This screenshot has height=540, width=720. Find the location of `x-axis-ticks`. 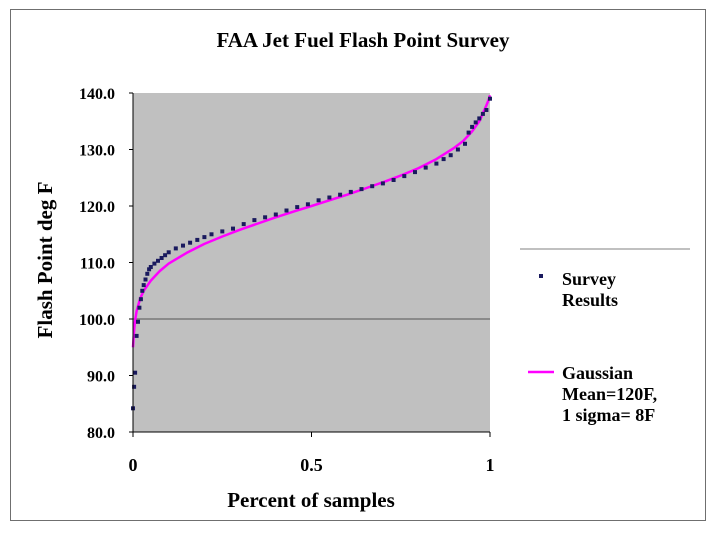

x-axis-ticks is located at coordinates (311, 434).